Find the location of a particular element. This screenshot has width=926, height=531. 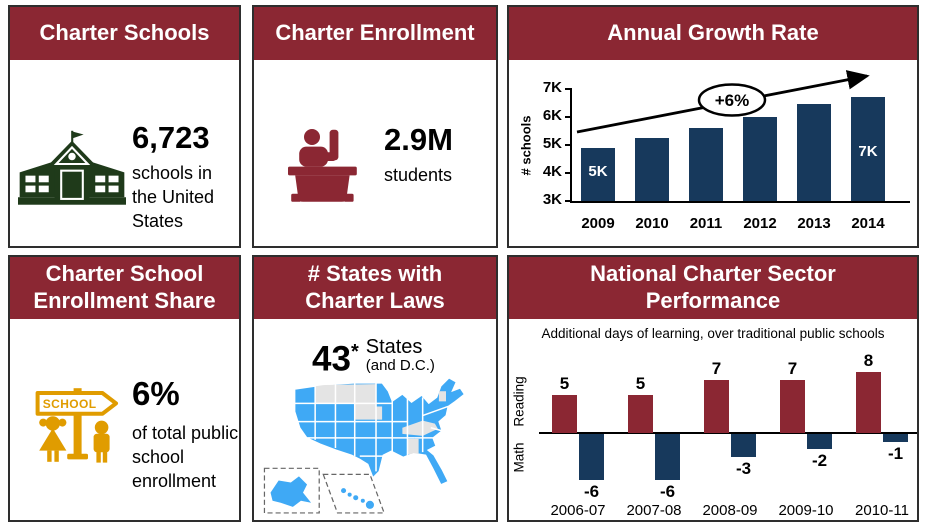

charter-schools-header: Charter Schools is located at coordinates (124, 33).